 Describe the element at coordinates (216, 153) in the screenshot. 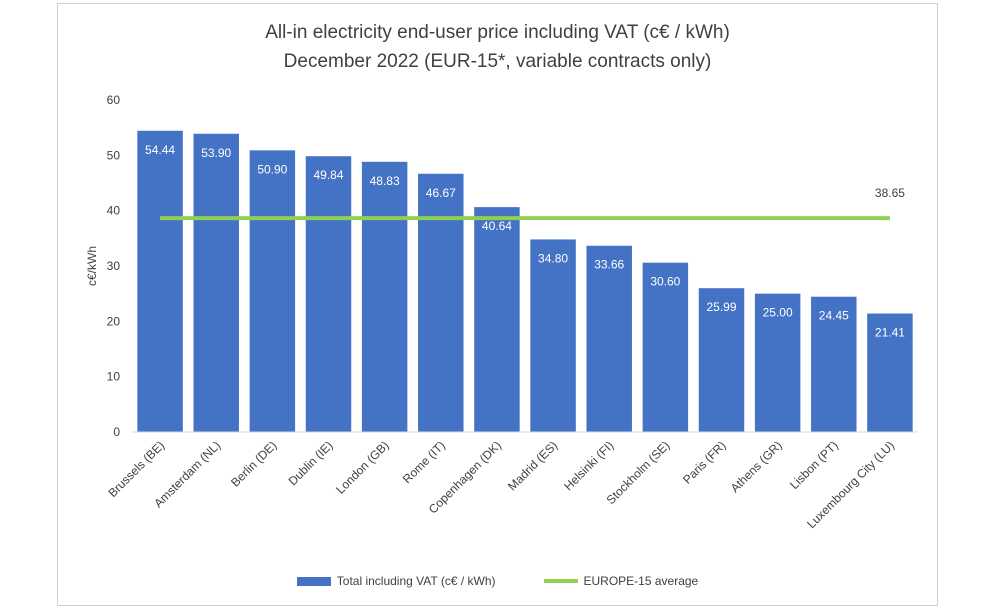

I see `bar-data-label: 53.90` at that location.